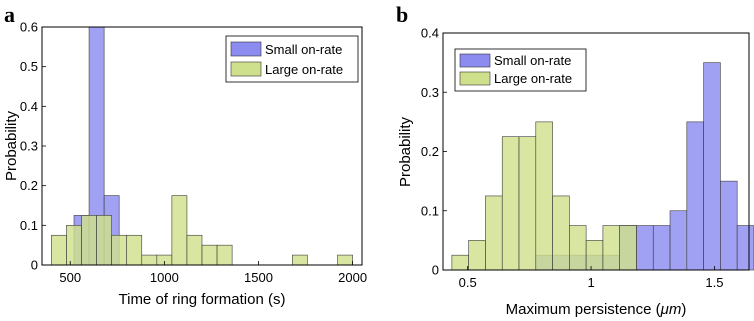 This screenshot has height=321, width=754. Describe the element at coordinates (430, 92) in the screenshot. I see `panel-b-ytick-label-3: 0.3` at that location.